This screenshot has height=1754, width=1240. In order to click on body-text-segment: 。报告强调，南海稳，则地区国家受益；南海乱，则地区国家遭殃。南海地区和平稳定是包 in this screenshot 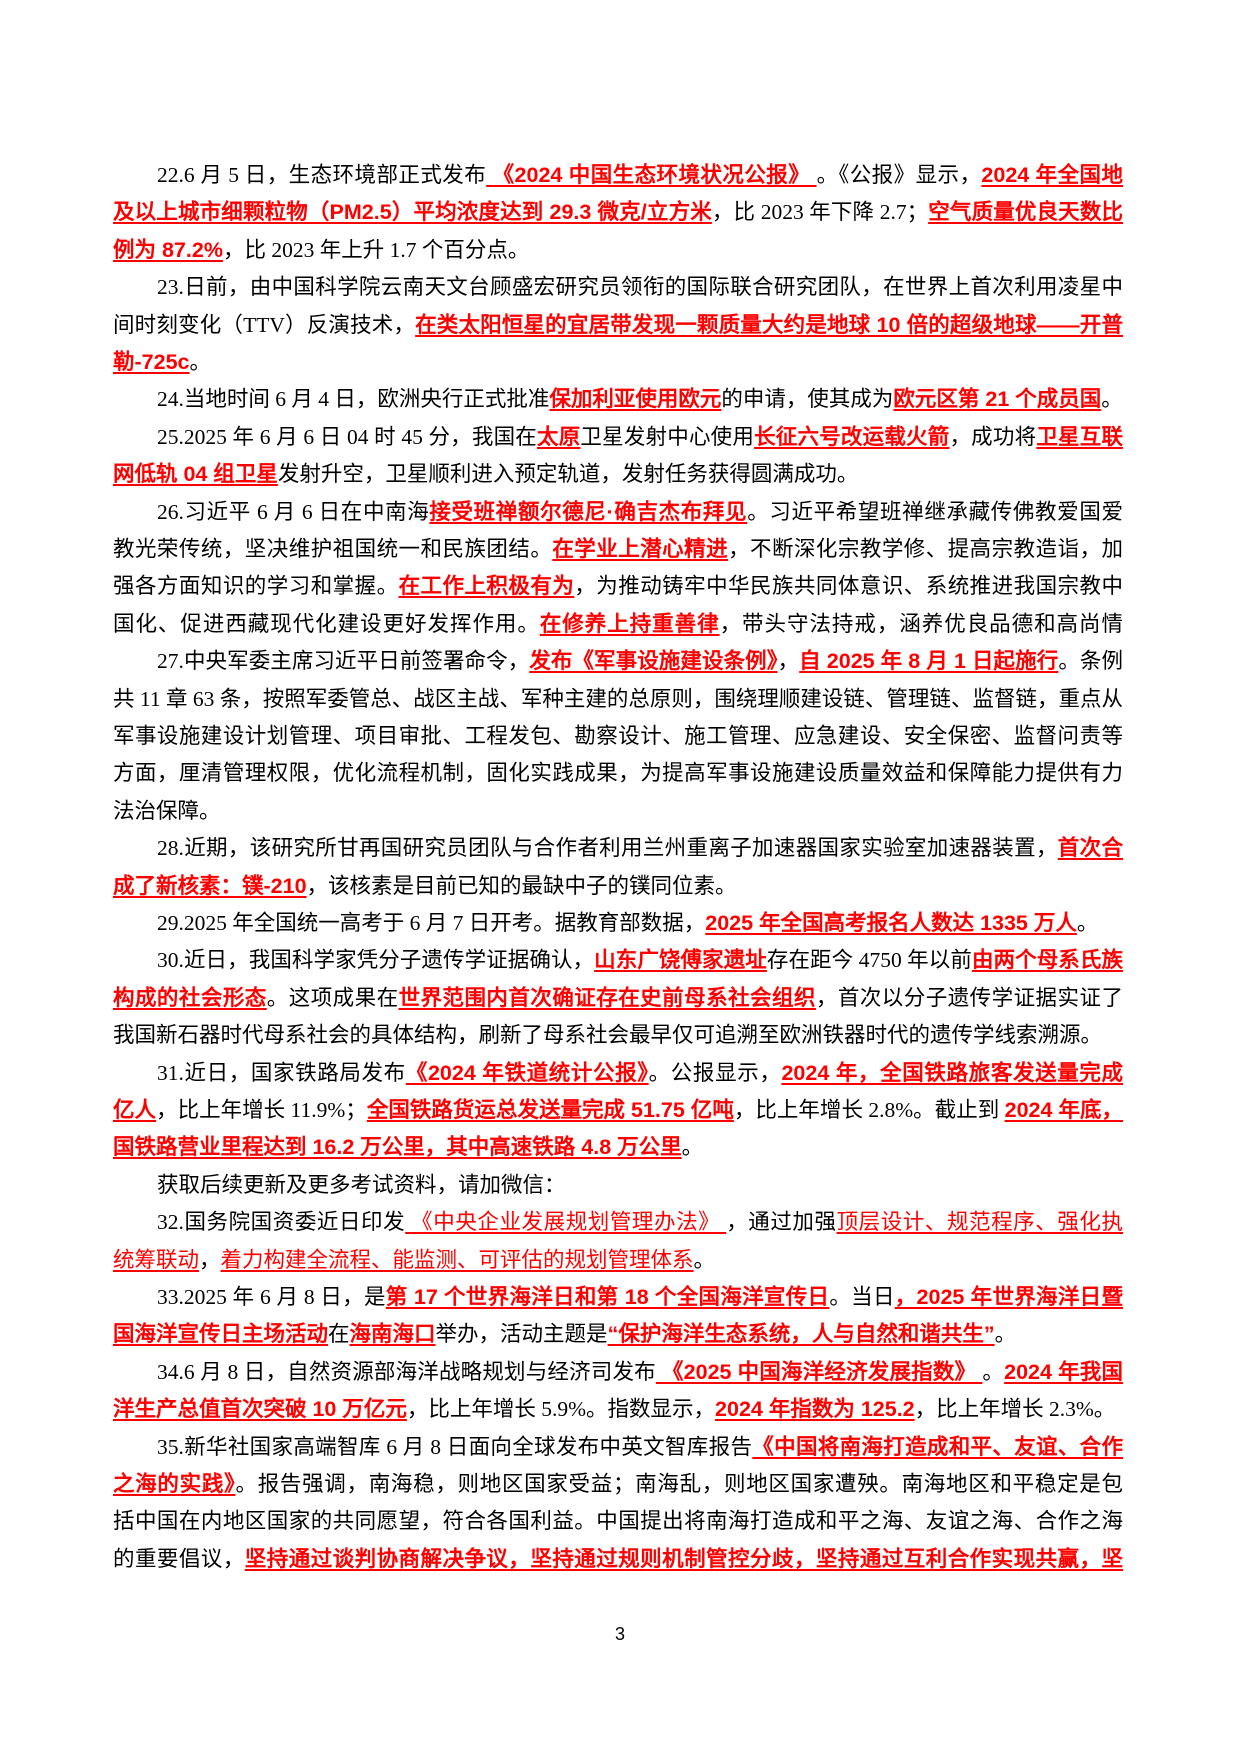, I will do `click(679, 1484)`.